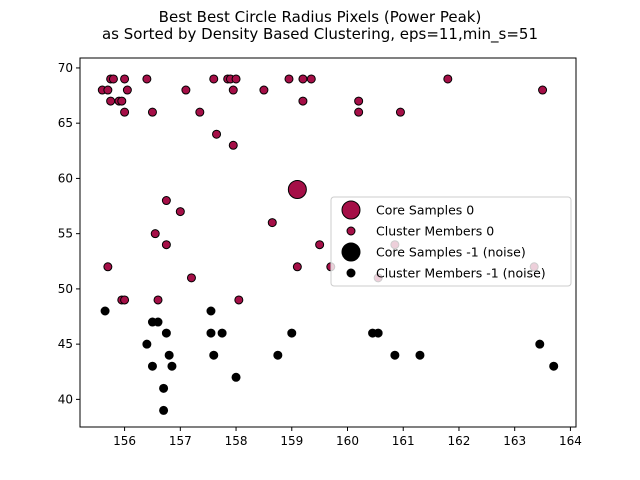 The height and width of the screenshot is (480, 640). I want to click on x-tick-label: 159, so click(291, 441).